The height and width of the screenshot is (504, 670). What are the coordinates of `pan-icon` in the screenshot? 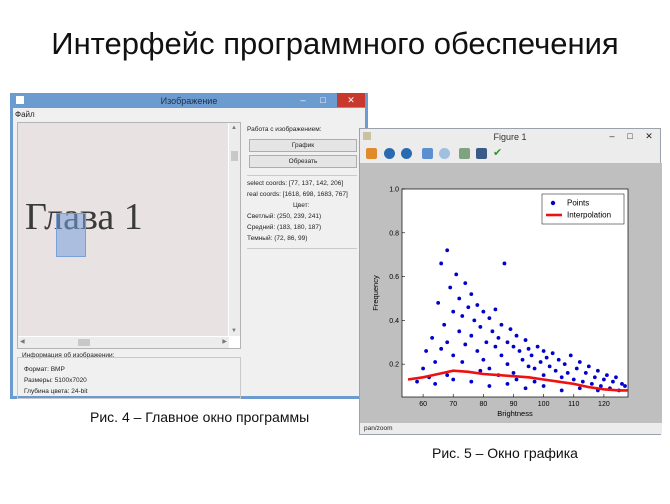 It's located at (427, 153).